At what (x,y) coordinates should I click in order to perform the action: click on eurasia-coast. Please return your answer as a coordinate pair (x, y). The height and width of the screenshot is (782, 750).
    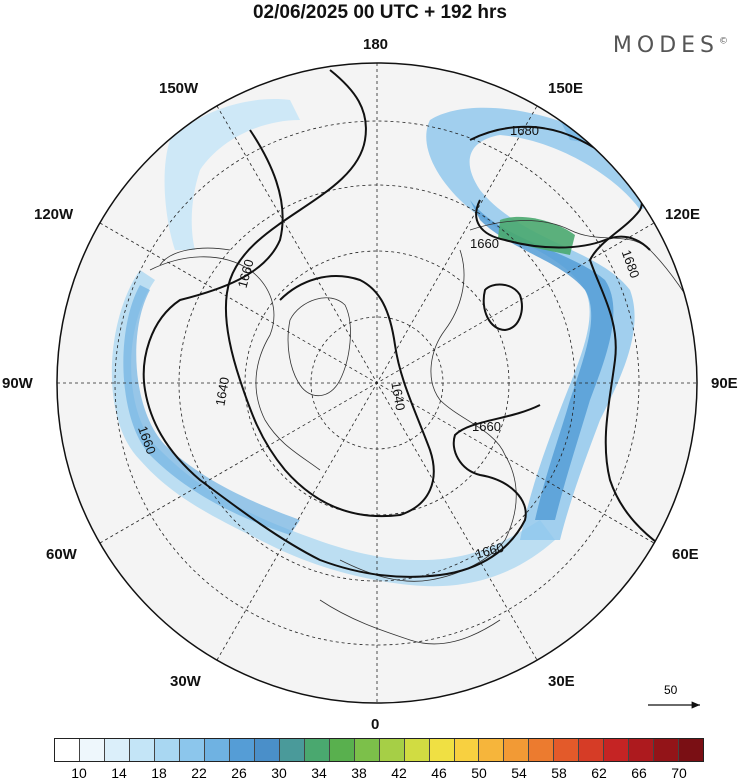
    Looking at the image, I should click on (428, 415).